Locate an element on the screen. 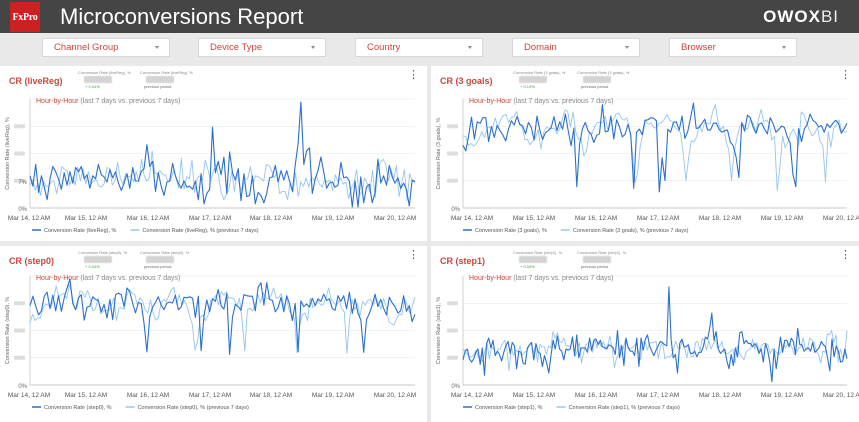  kpi-current: Conversion Rate (3 goals), % + 0.19% is located at coordinates (539, 79).